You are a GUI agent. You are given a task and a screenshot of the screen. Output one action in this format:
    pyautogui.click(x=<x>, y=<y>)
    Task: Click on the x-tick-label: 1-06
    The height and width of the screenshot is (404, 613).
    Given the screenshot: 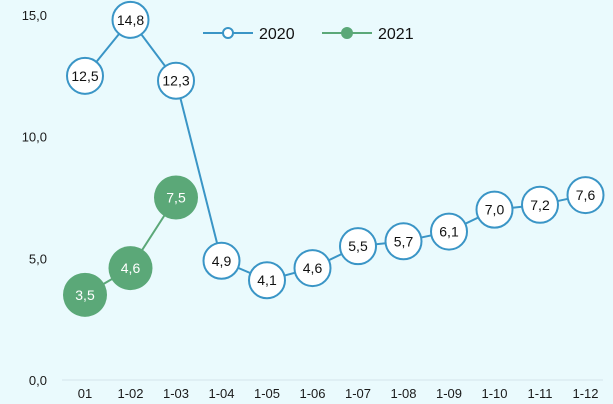 What is the action you would take?
    pyautogui.click(x=312, y=393)
    